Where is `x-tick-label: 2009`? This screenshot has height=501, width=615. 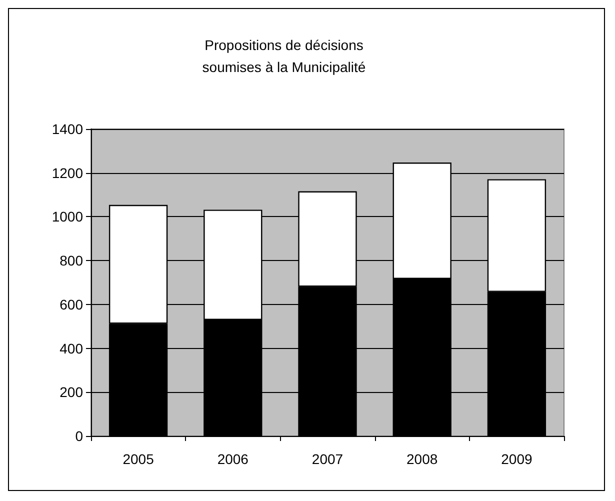
x-tick-label: 2009 is located at coordinates (516, 459).